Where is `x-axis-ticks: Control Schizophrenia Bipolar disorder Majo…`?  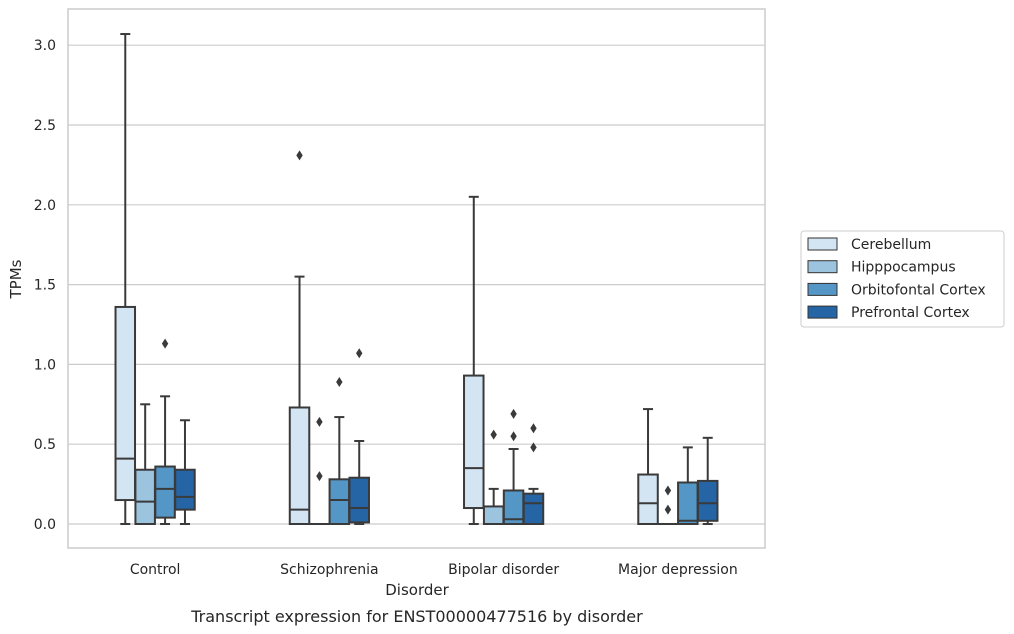
x-axis-ticks: Control Schizophrenia Bipolar disorder Majo… is located at coordinates (434, 570).